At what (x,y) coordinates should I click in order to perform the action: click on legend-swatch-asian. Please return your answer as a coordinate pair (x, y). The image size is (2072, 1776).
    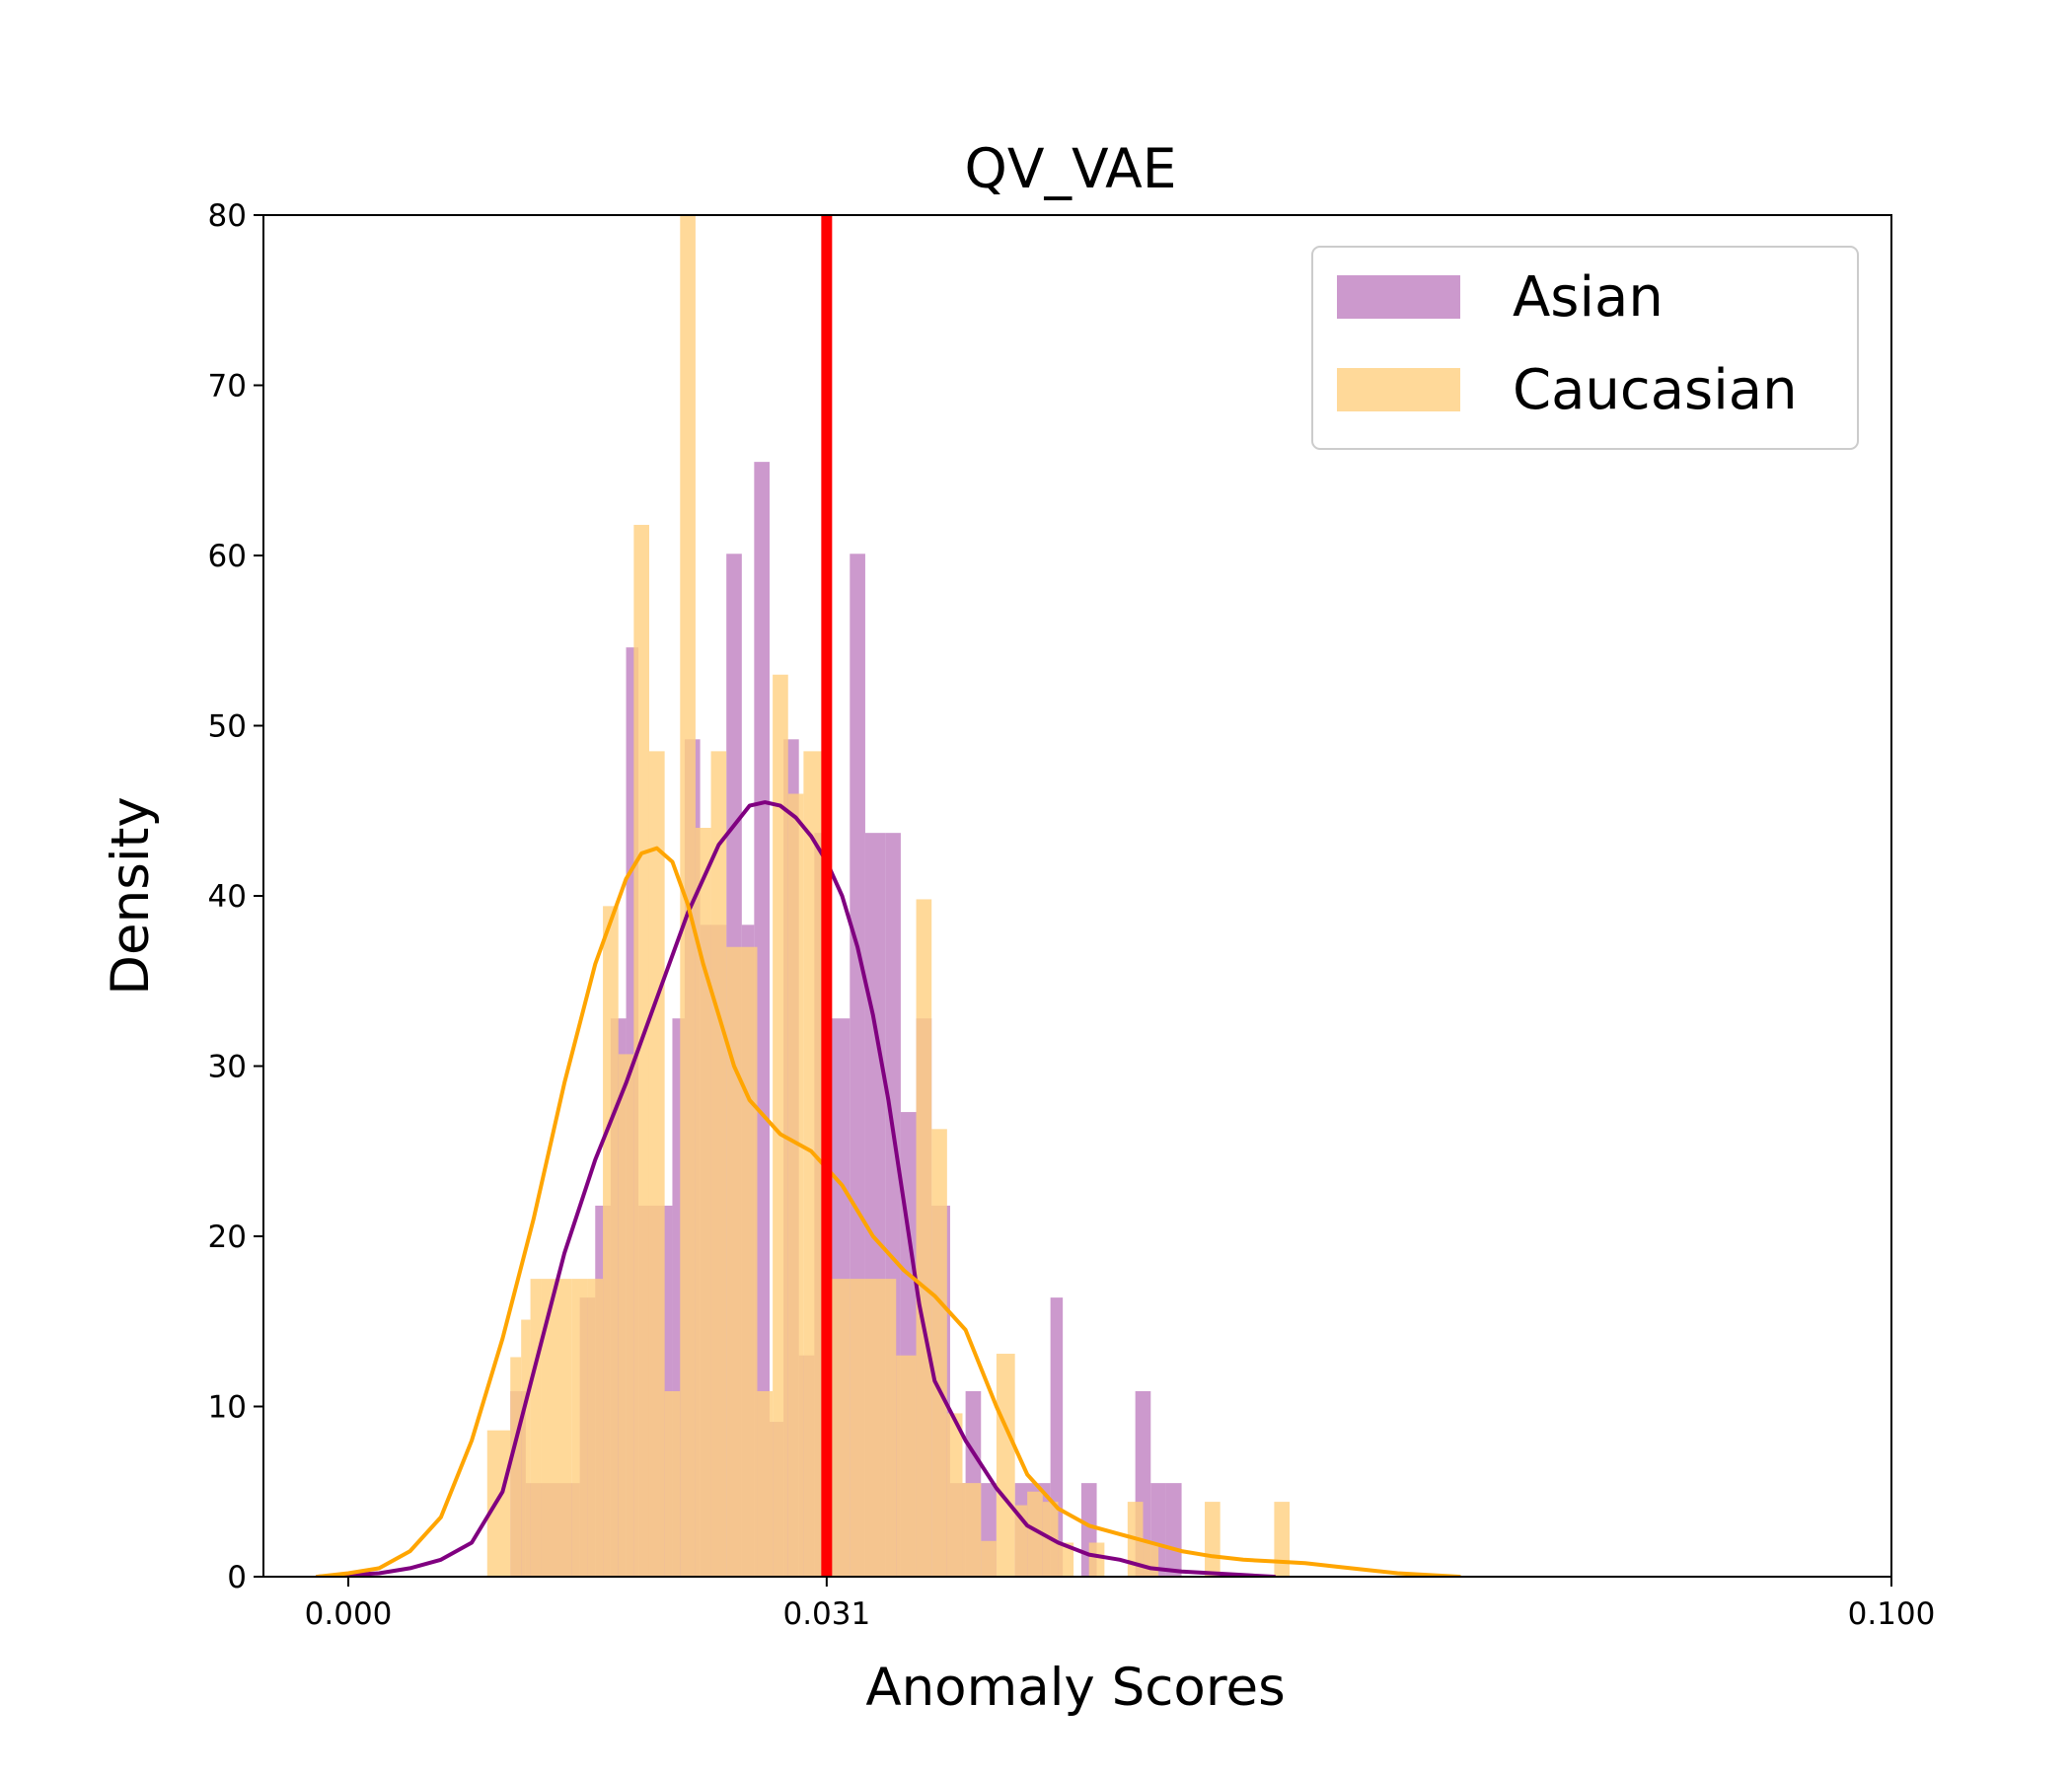
    Looking at the image, I should click on (1399, 297).